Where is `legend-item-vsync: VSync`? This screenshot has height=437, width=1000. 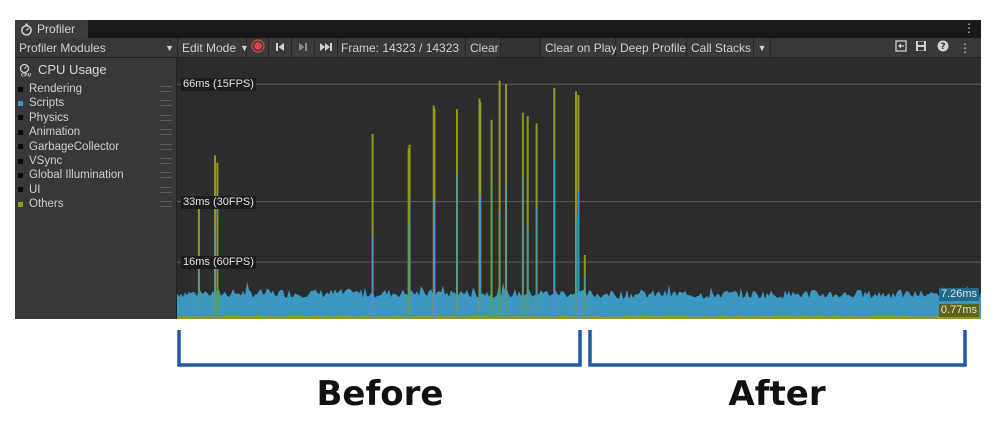 legend-item-vsync: VSync is located at coordinates (96, 161).